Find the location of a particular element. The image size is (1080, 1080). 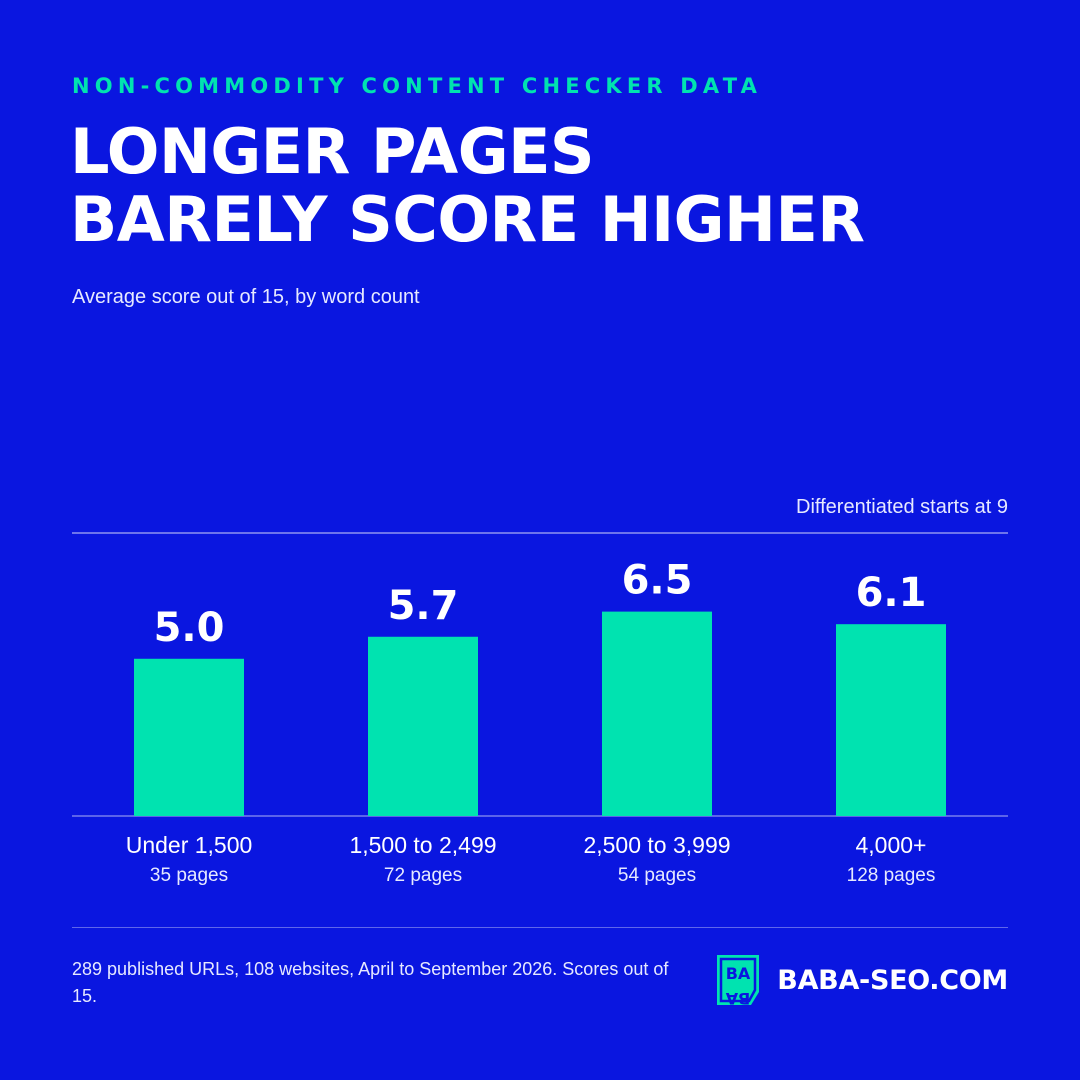

category-name: 4,000+ is located at coordinates (891, 845).